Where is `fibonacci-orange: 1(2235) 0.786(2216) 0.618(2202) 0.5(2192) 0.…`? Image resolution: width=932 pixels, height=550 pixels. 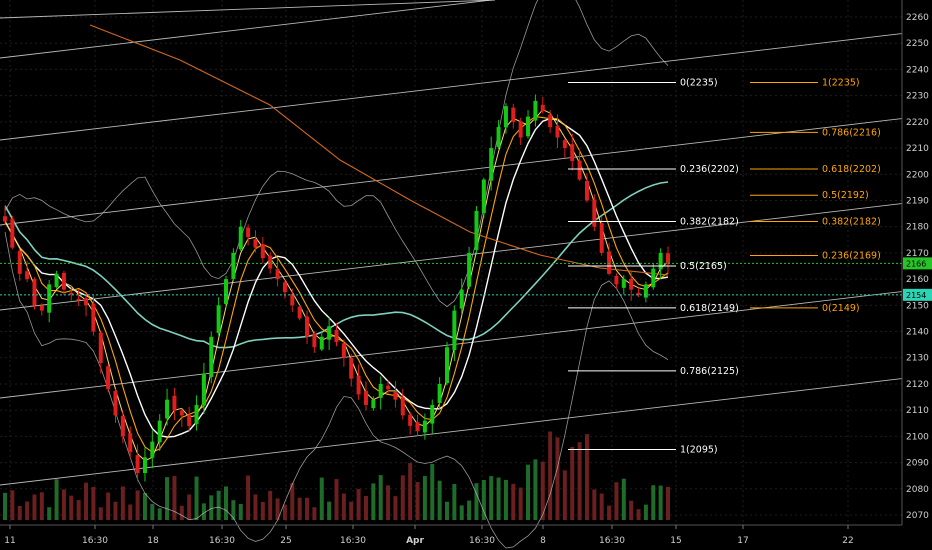 fibonacci-orange: 1(2235) 0.786(2216) 0.618(2202) 0.5(2192) 0.… is located at coordinates (815, 196).